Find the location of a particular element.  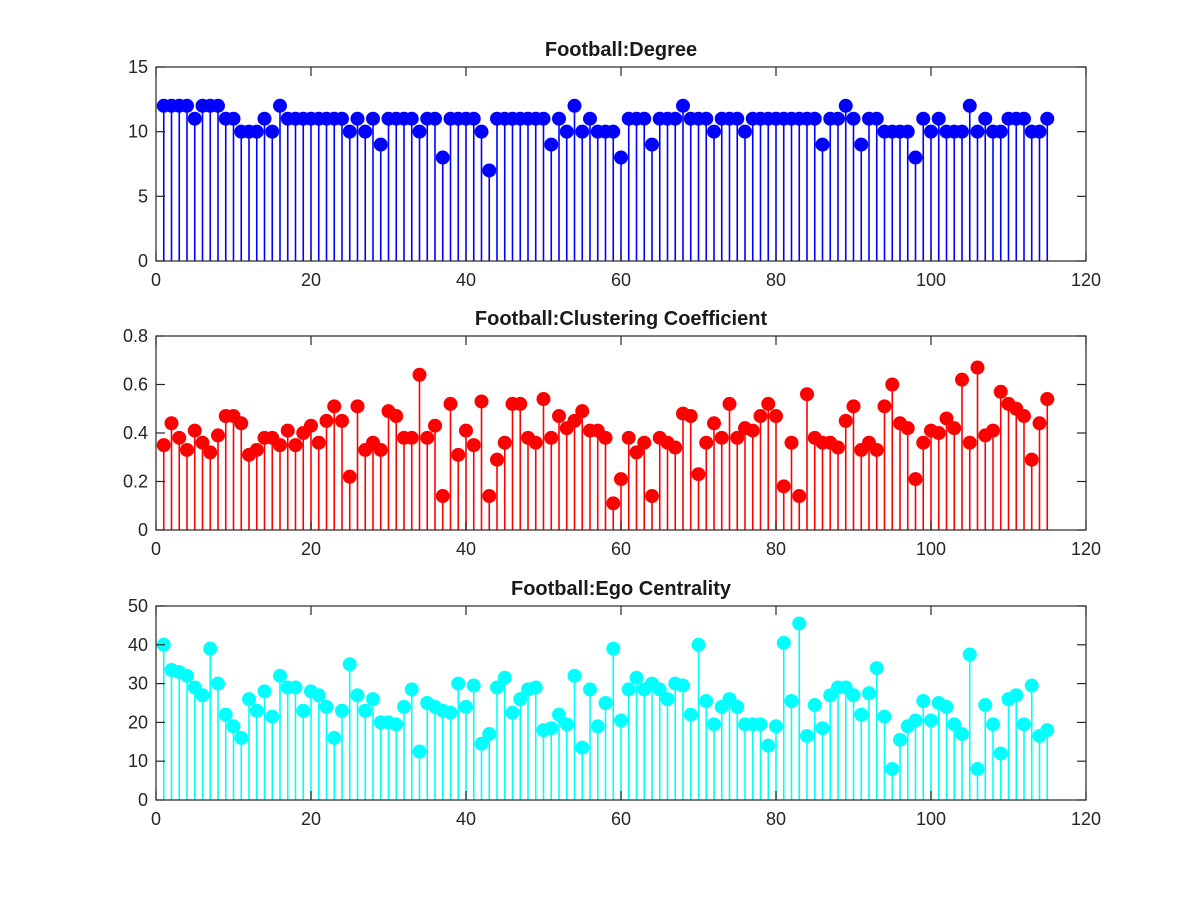

x-tick-label: 60 is located at coordinates (621, 280).